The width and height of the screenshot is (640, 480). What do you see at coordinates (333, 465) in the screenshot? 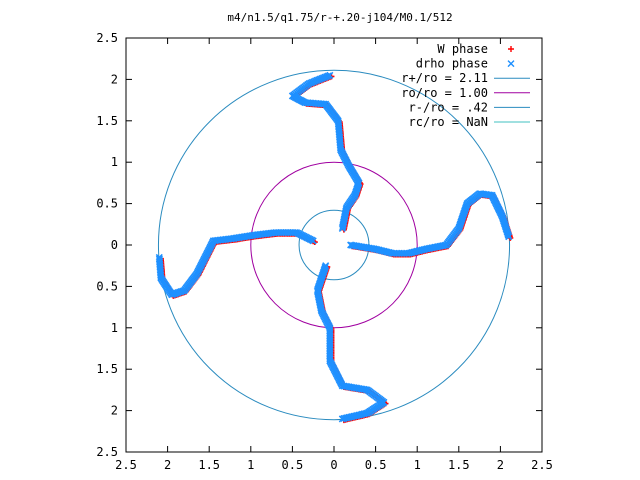
I see `x-tick-label-5: 0` at bounding box center [333, 465].